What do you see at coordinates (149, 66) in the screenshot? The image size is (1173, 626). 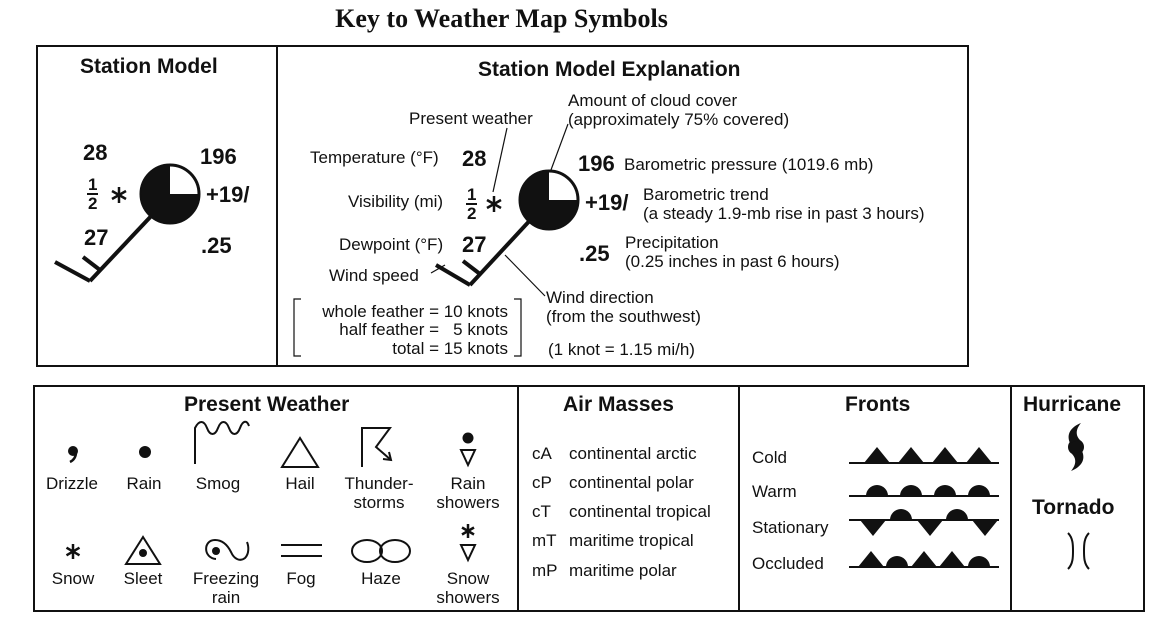 I see `station-model-header: Station Model` at bounding box center [149, 66].